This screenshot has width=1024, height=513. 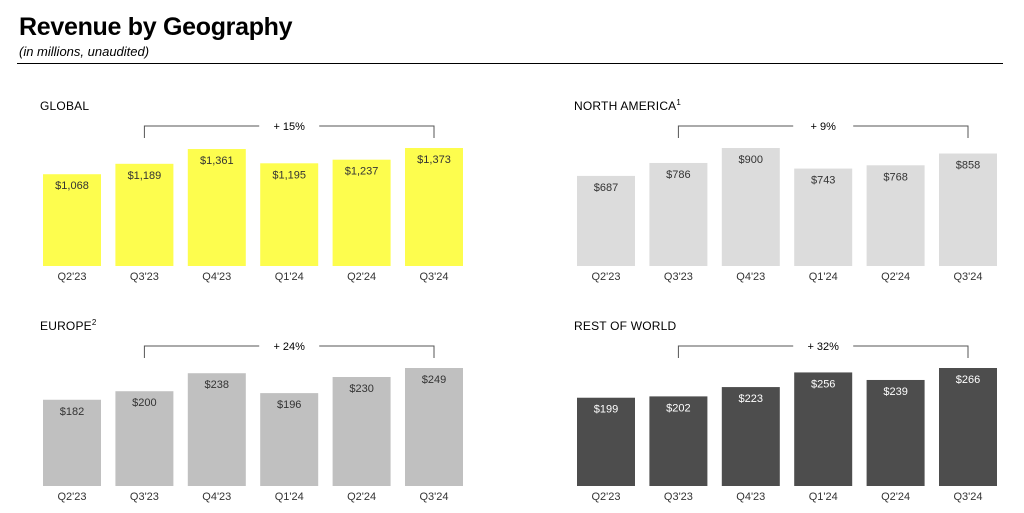 What do you see at coordinates (94, 322) in the screenshot?
I see `footnote-marker: 2` at bounding box center [94, 322].